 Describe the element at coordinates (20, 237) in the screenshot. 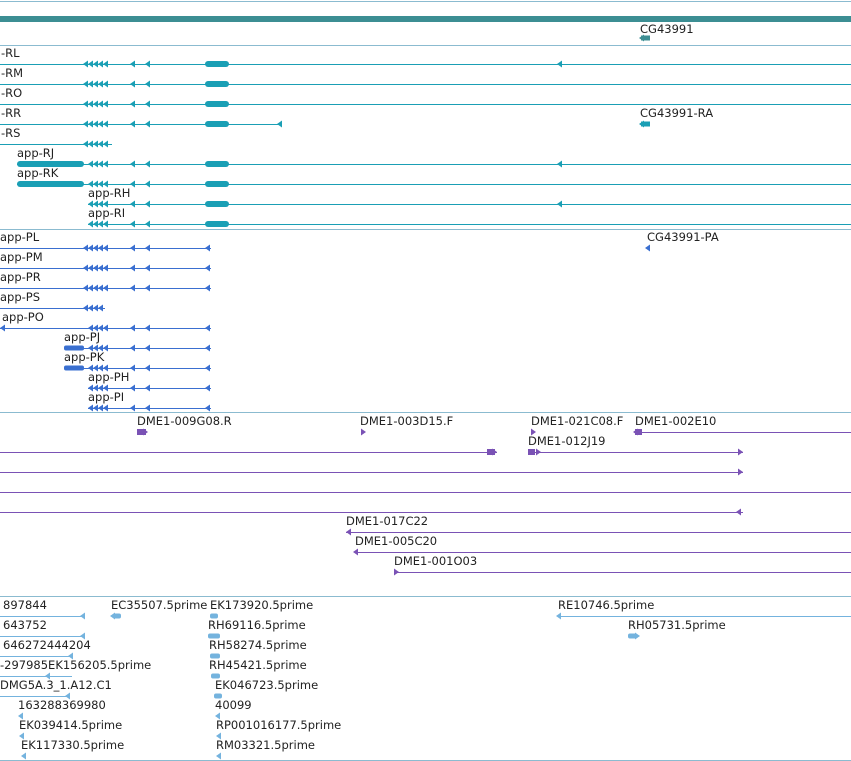

I see `protein-label-app-pl: app-PL` at that location.